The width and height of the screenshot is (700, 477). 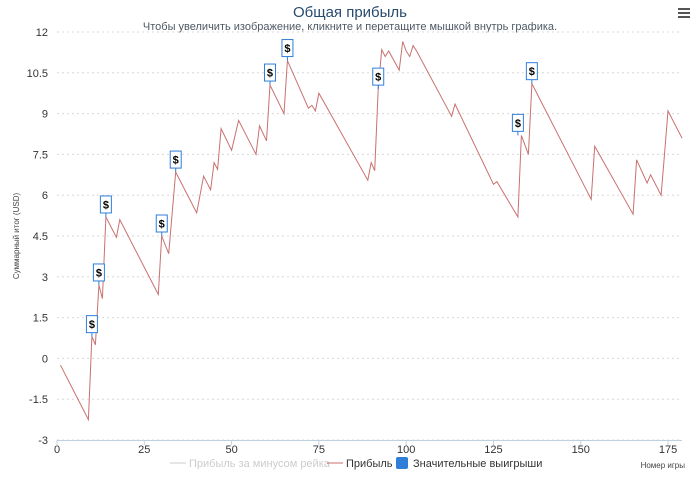 I want to click on y-tick-label: -3, so click(x=43, y=441).